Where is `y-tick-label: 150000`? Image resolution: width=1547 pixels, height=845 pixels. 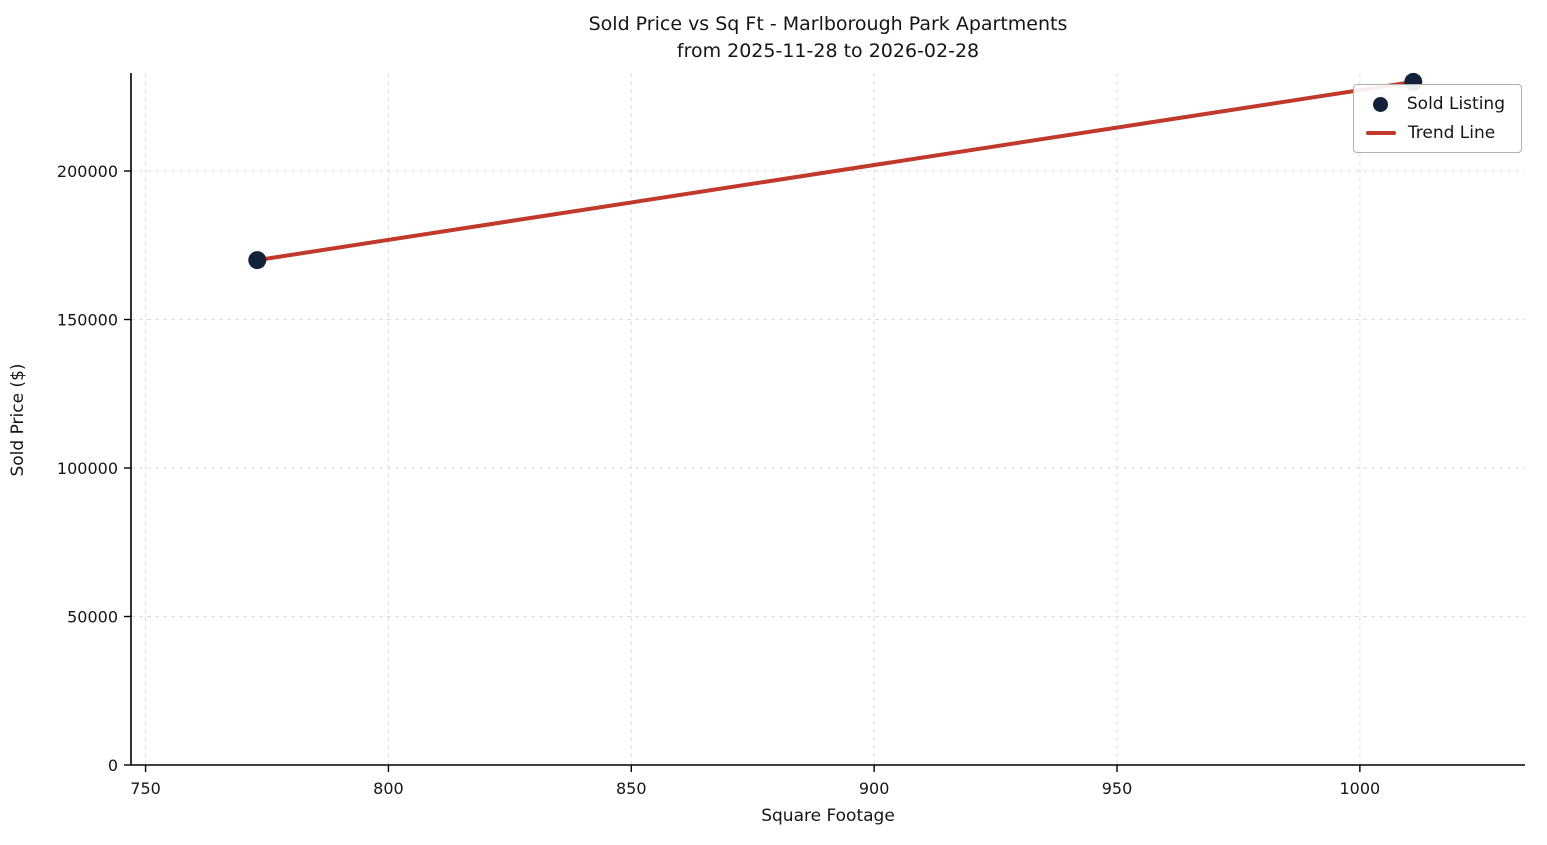 y-tick-label: 150000 is located at coordinates (87, 320).